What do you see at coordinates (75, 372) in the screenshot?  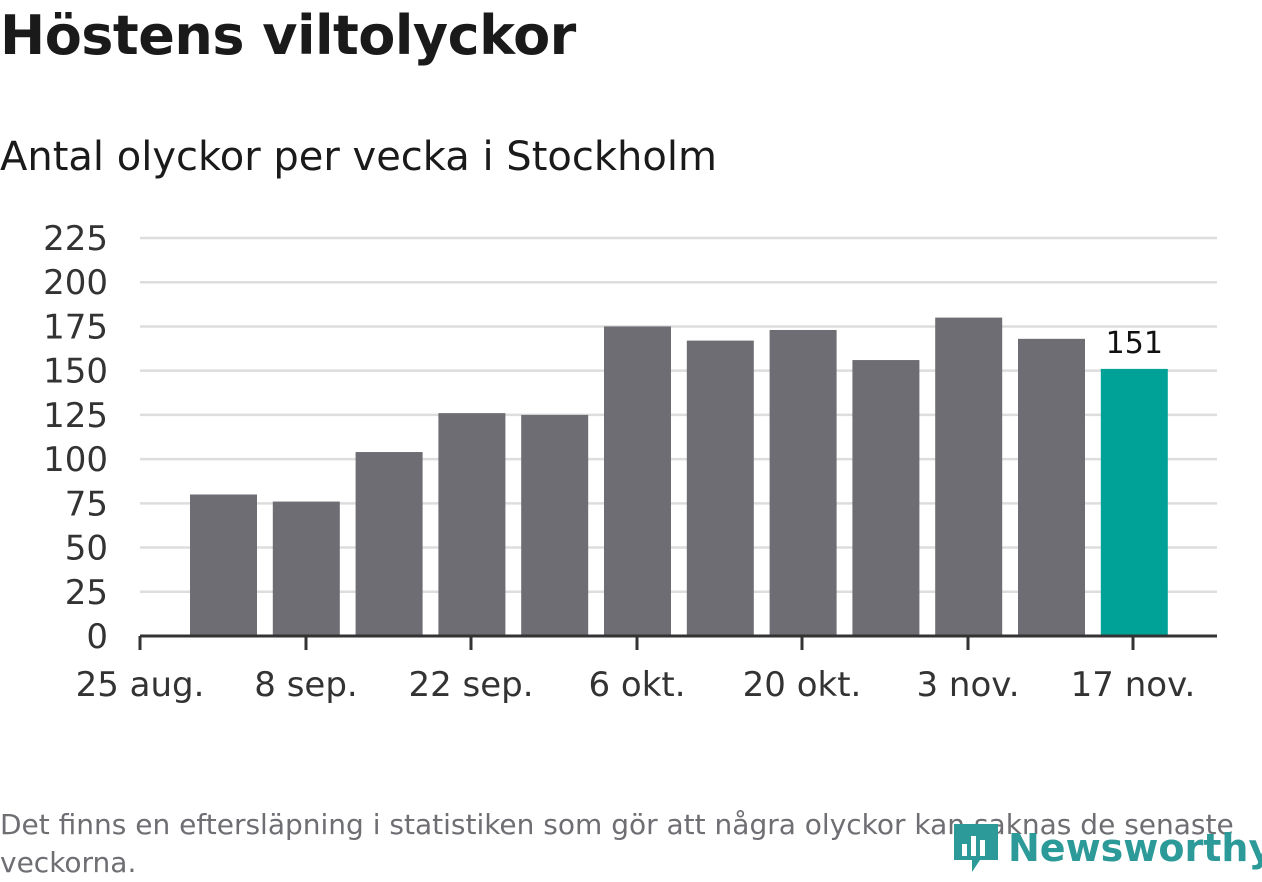 I see `y-tick-label: 150` at bounding box center [75, 372].